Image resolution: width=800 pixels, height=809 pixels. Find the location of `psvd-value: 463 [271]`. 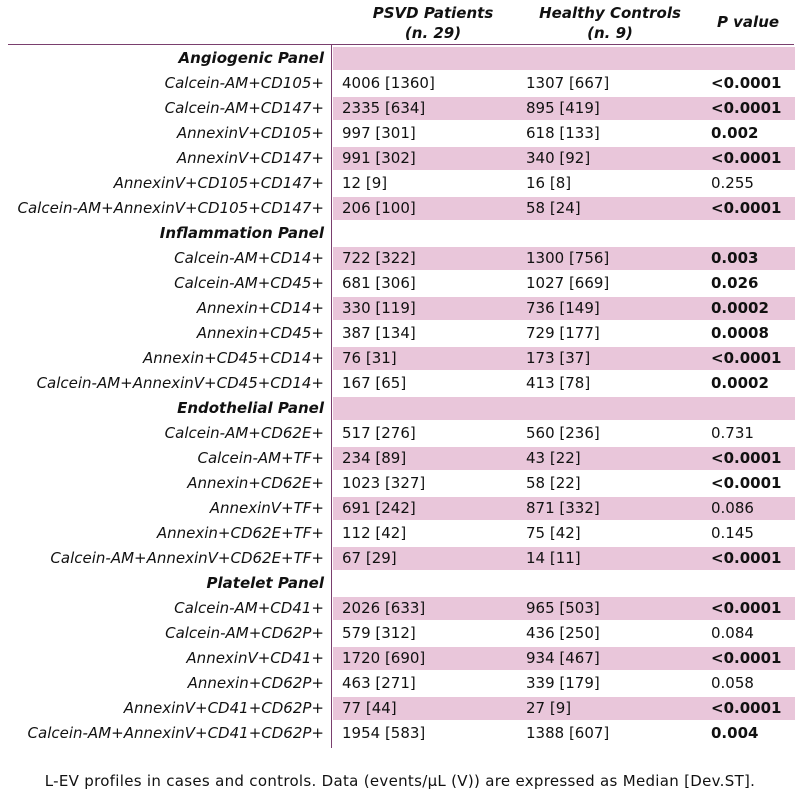

psvd-value: 463 [271] is located at coordinates (379, 683).